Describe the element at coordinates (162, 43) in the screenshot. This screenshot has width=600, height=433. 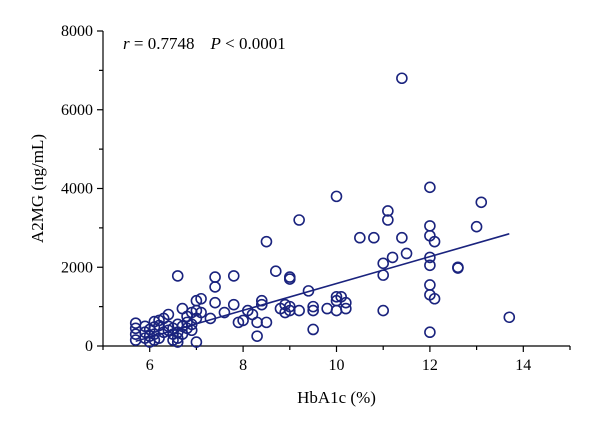
I see `r-value: = 0.7748` at that location.